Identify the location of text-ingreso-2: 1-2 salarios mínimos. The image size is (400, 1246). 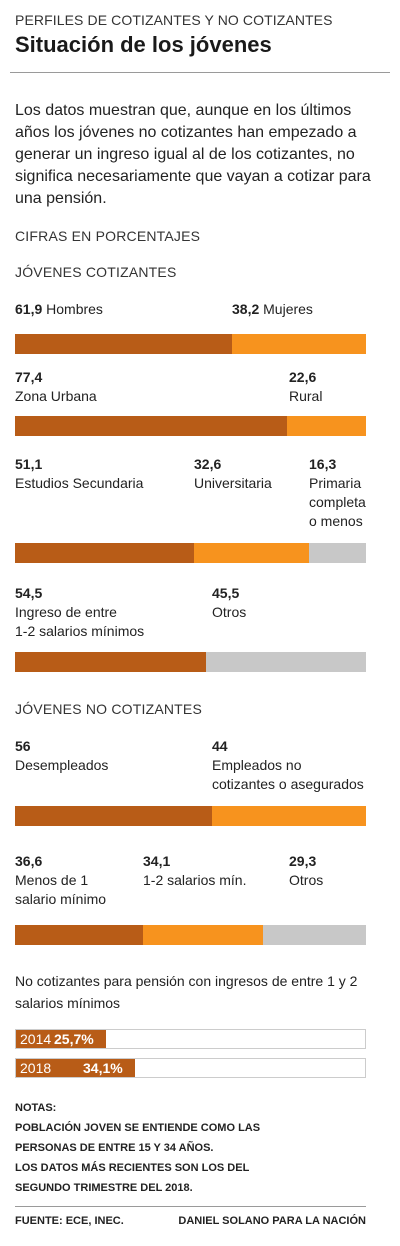
(80, 631).